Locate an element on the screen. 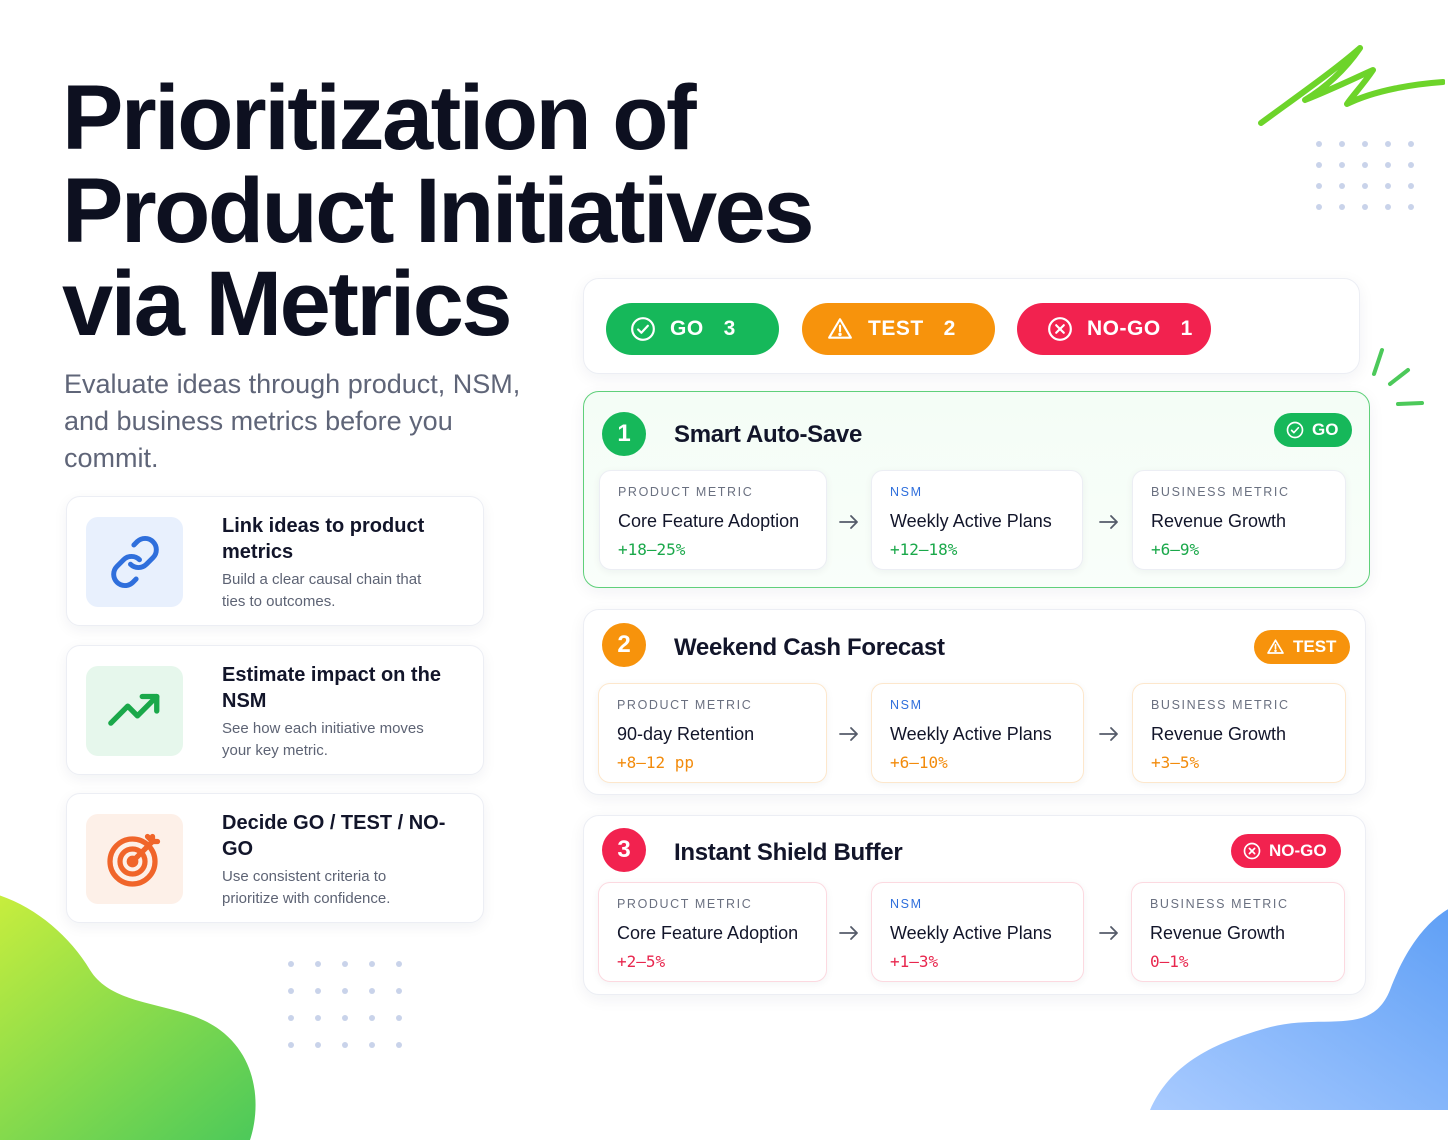 This screenshot has height=1140, width=1448. test-summary-pill: TEST 2 is located at coordinates (898, 329).